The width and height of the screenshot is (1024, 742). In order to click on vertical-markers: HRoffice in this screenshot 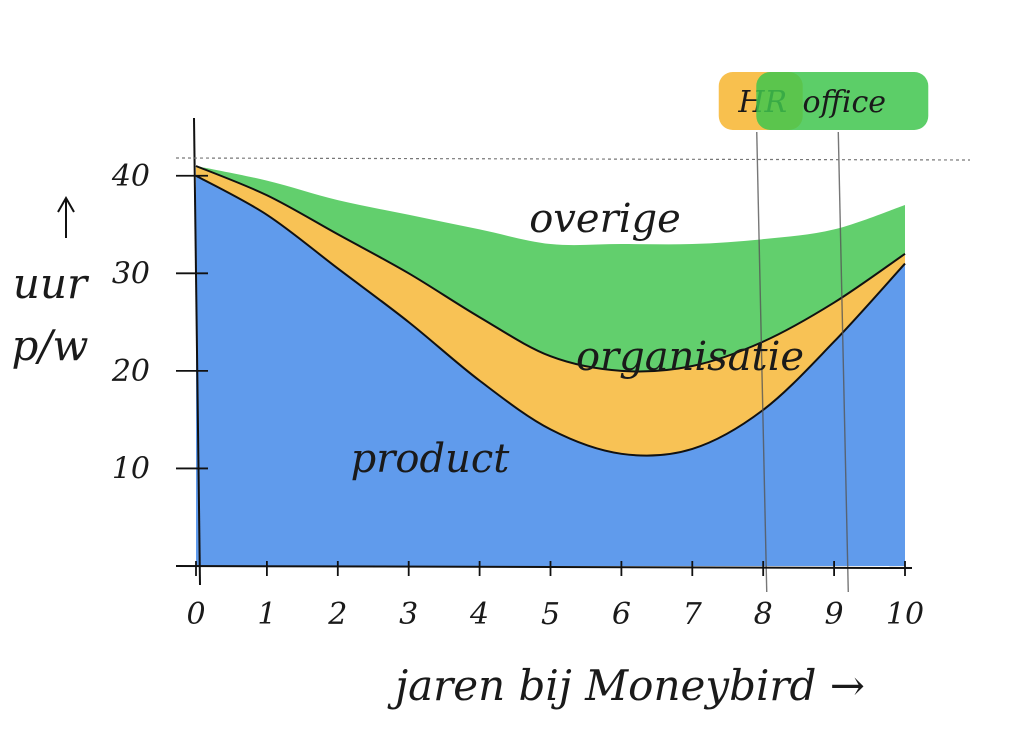, I will do `click(823, 332)`.